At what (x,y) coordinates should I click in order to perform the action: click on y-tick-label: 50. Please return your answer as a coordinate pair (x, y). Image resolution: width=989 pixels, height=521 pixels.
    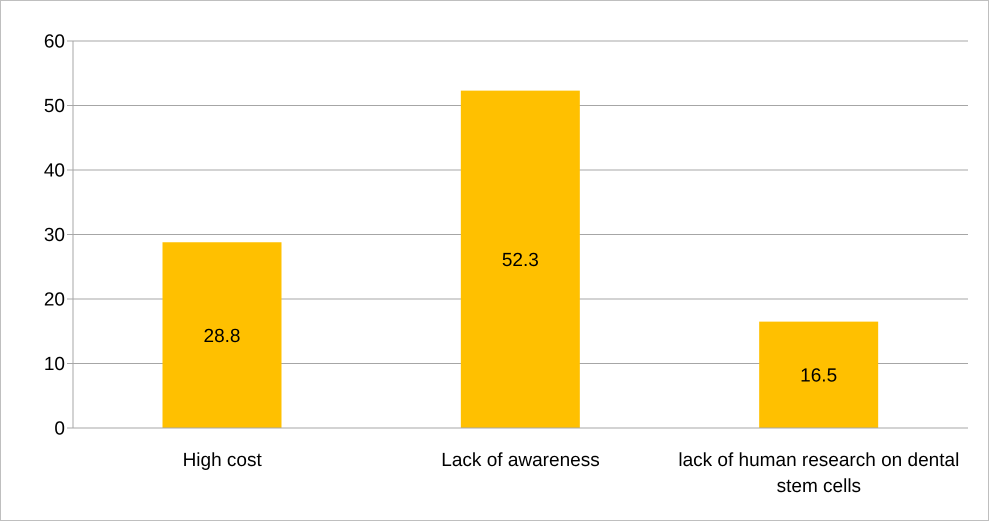
    Looking at the image, I should click on (54, 107).